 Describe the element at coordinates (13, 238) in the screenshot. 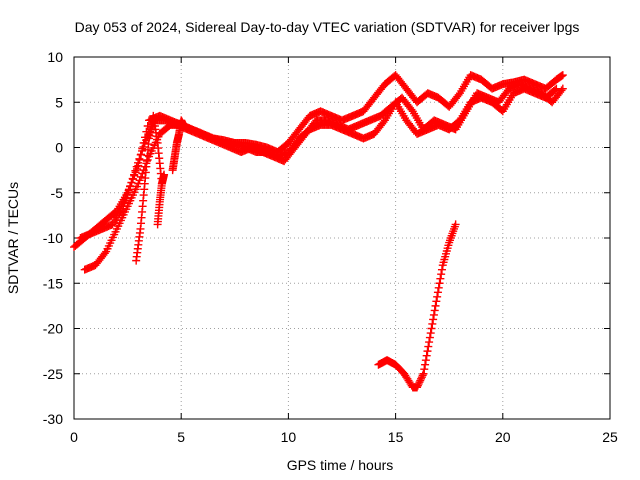

I see `y-axis-label: SDTVAR / TECUs` at that location.